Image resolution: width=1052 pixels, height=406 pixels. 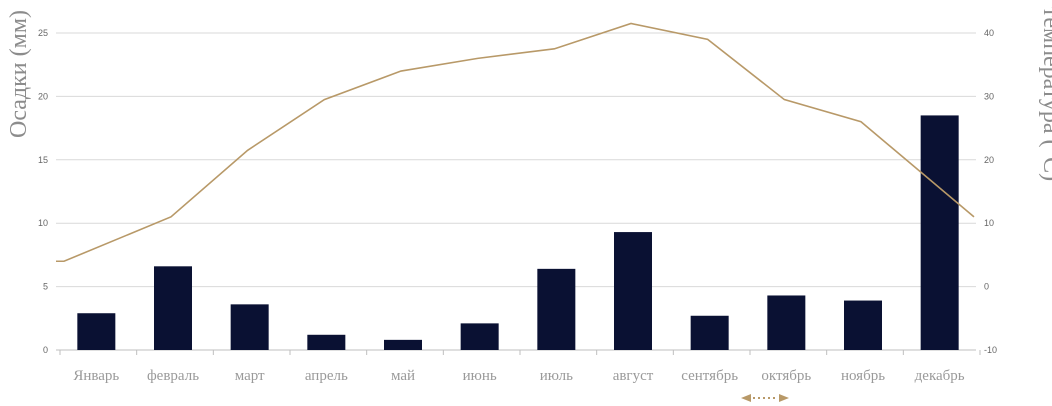 I want to click on right-tick-label: 40, so click(x=989, y=33).